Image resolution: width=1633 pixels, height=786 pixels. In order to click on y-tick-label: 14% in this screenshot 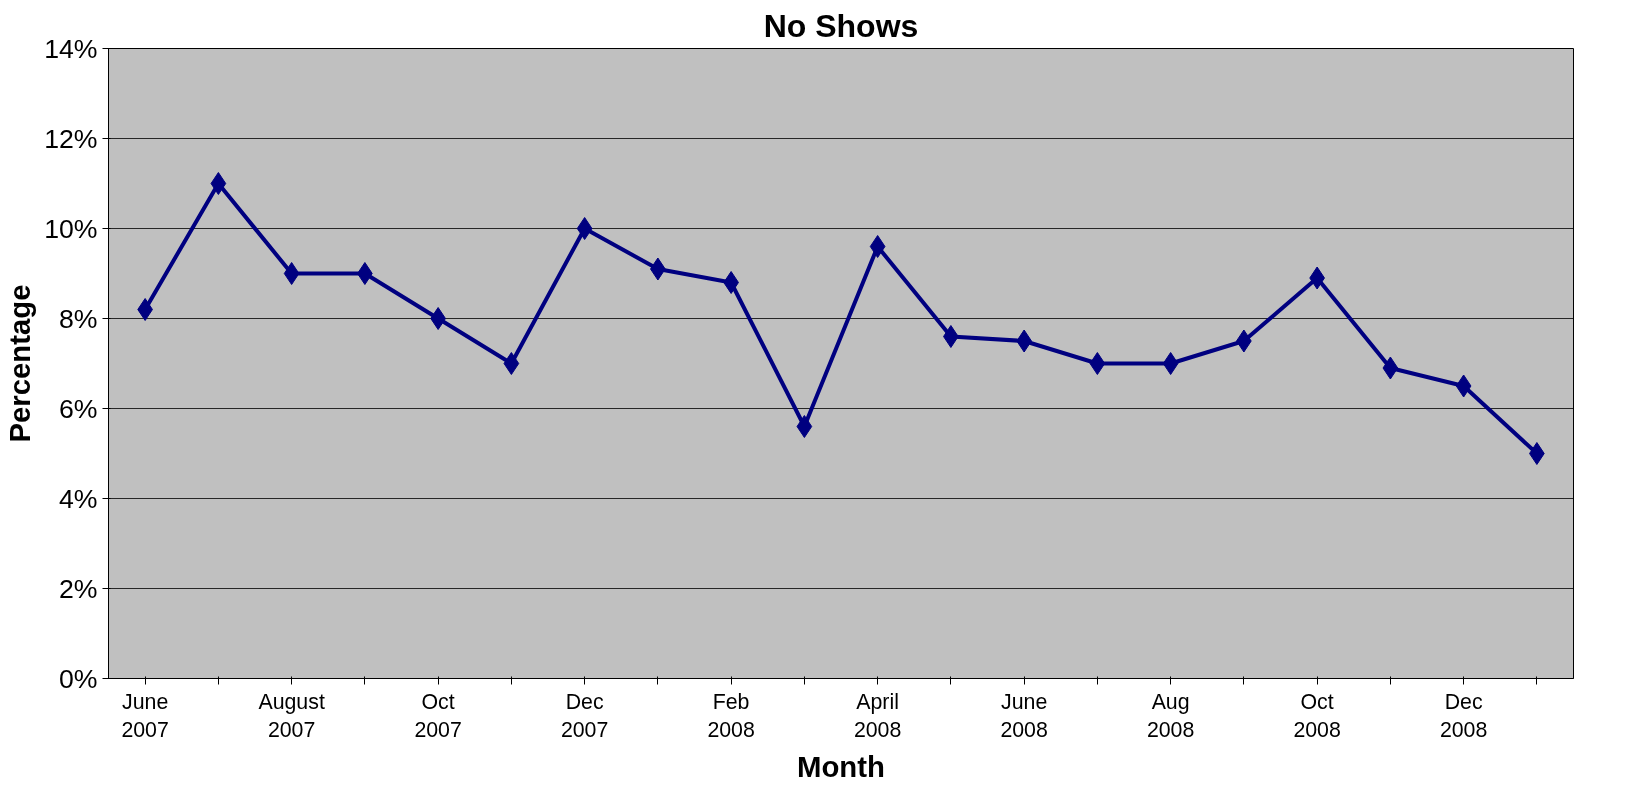, I will do `click(71, 48)`.